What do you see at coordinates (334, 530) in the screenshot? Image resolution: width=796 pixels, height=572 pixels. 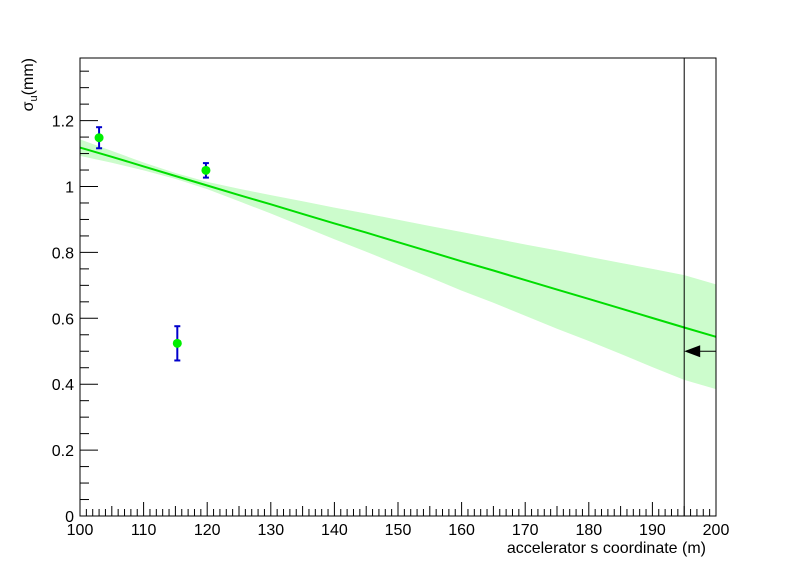 I see `x-tick-label: 140` at bounding box center [334, 530].